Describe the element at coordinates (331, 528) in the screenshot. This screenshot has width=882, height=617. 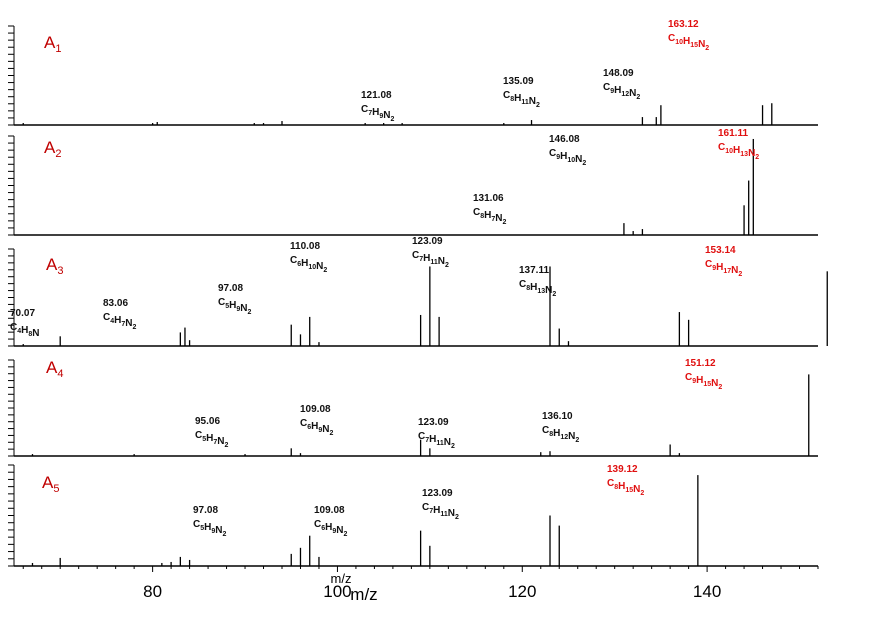
I see `peak-formula-label: C6H9N2` at that location.